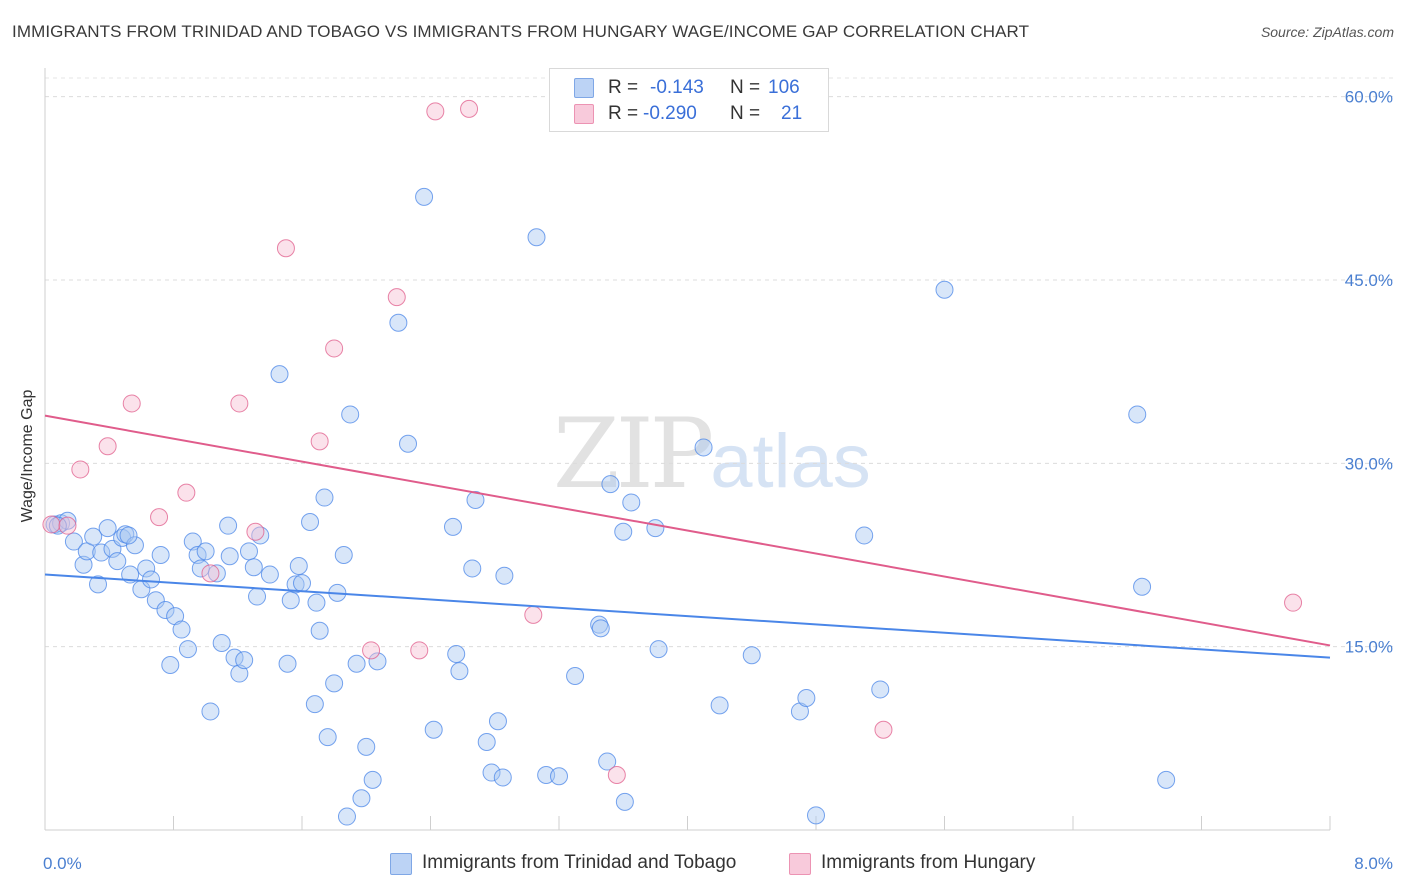 The width and height of the screenshot is (1406, 892). What do you see at coordinates (689, 100) in the screenshot?
I see `correlation-legend: R = -0.143 N = 106 R = -0.290 N = 21` at bounding box center [689, 100].